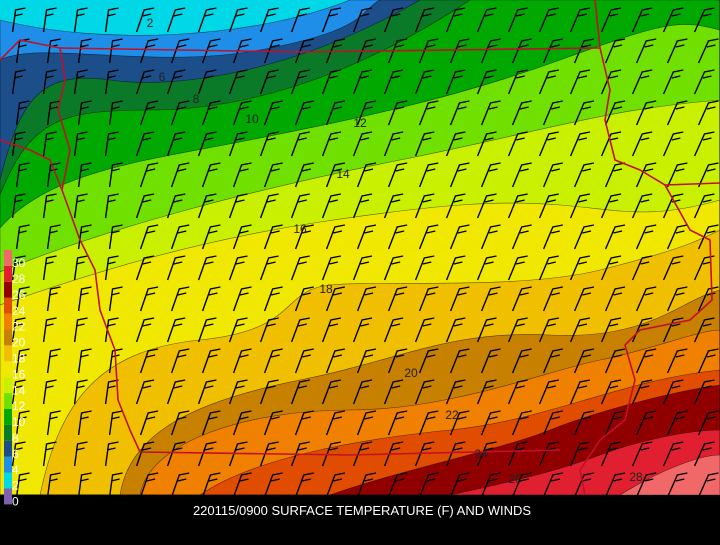 Image resolution: width=720 pixels, height=545 pixels. Describe the element at coordinates (15, 470) in the screenshot. I see `legend-label: 4` at that location.